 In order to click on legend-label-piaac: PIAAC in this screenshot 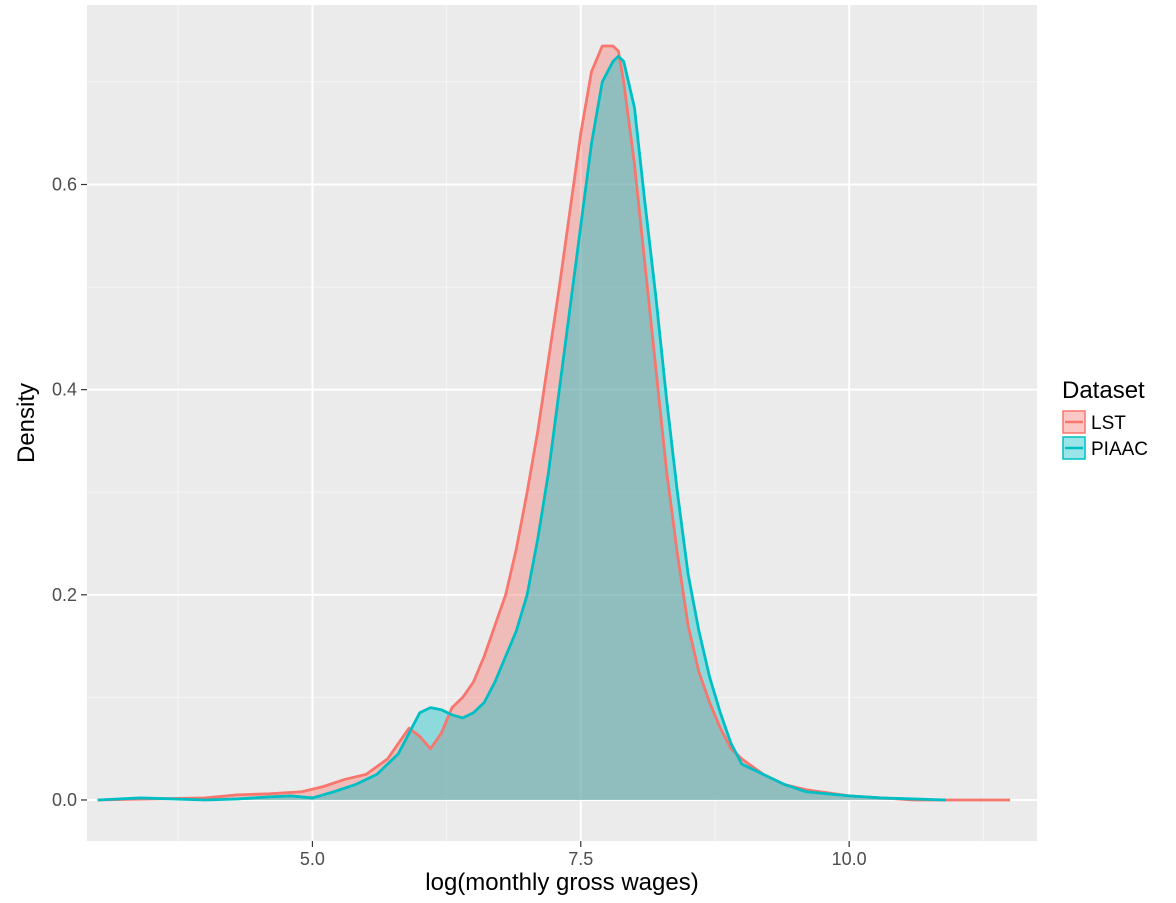, I will do `click(1119, 449)`.